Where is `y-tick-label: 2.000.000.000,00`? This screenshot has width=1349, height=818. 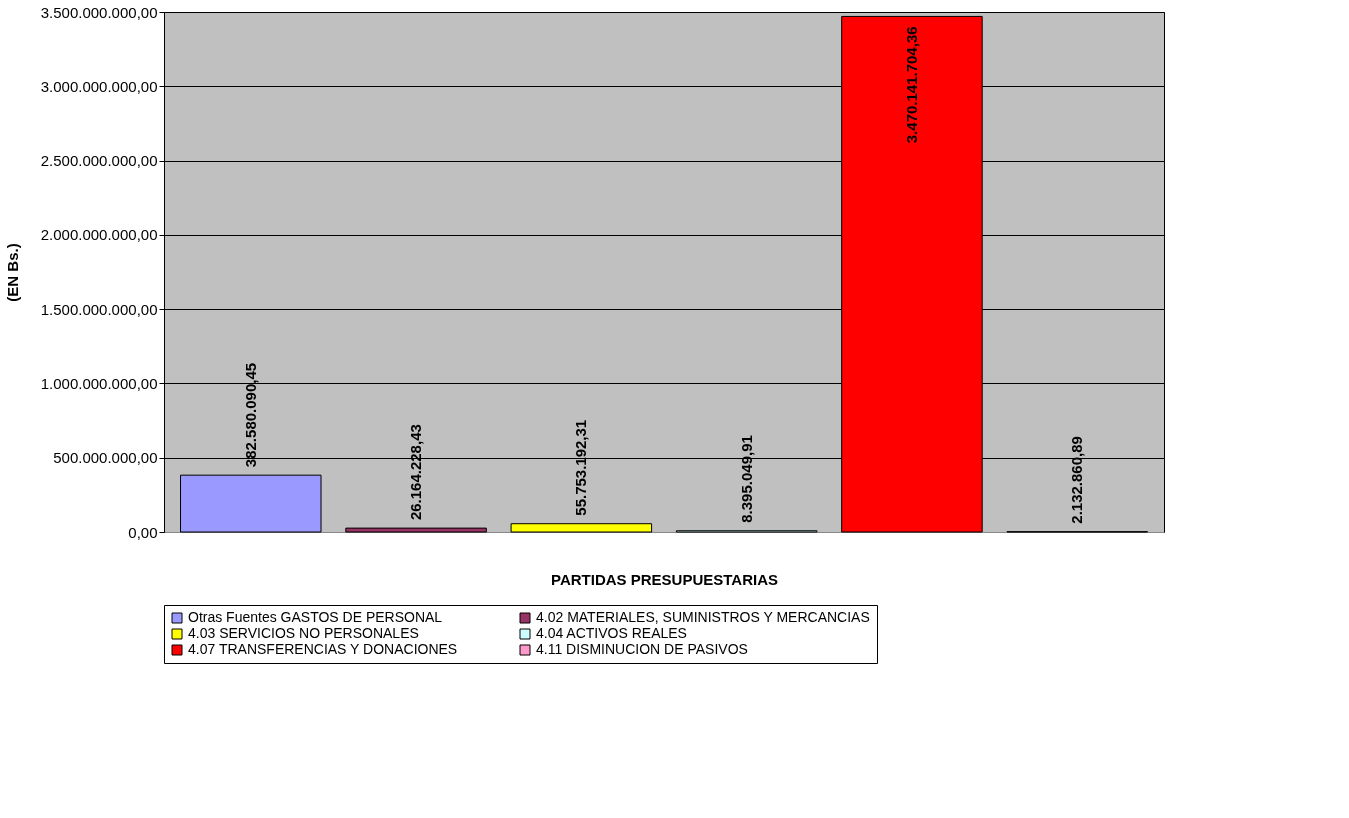 y-tick-label: 2.000.000.000,00 is located at coordinates (99, 235).